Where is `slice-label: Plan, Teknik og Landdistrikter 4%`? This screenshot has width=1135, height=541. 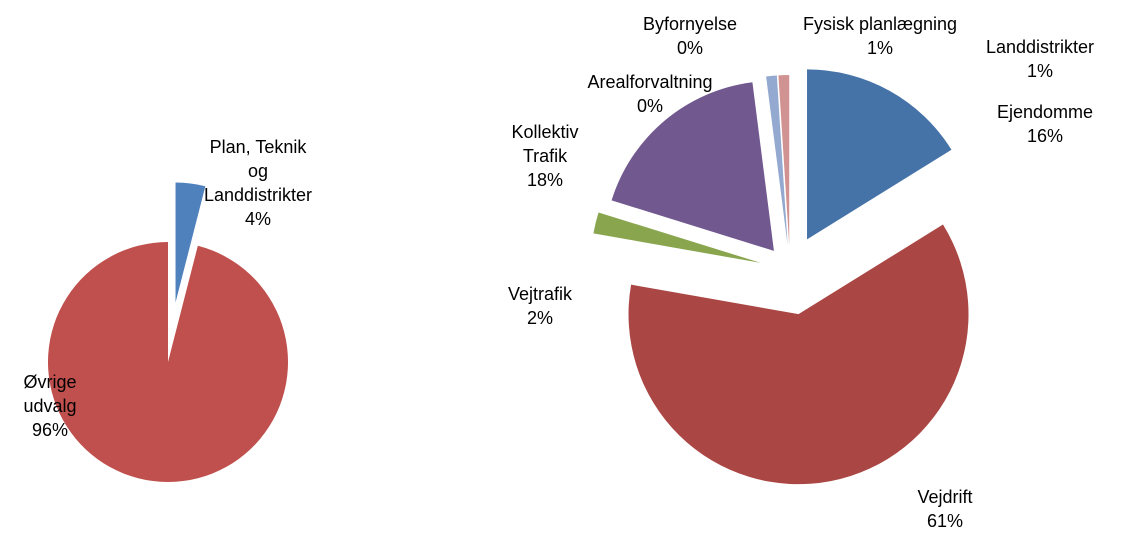 slice-label: Plan, Teknik og Landdistrikter 4% is located at coordinates (258, 183).